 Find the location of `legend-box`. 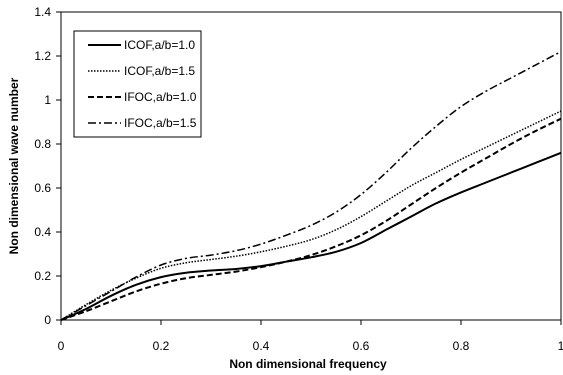

legend-box is located at coordinates (137, 84).